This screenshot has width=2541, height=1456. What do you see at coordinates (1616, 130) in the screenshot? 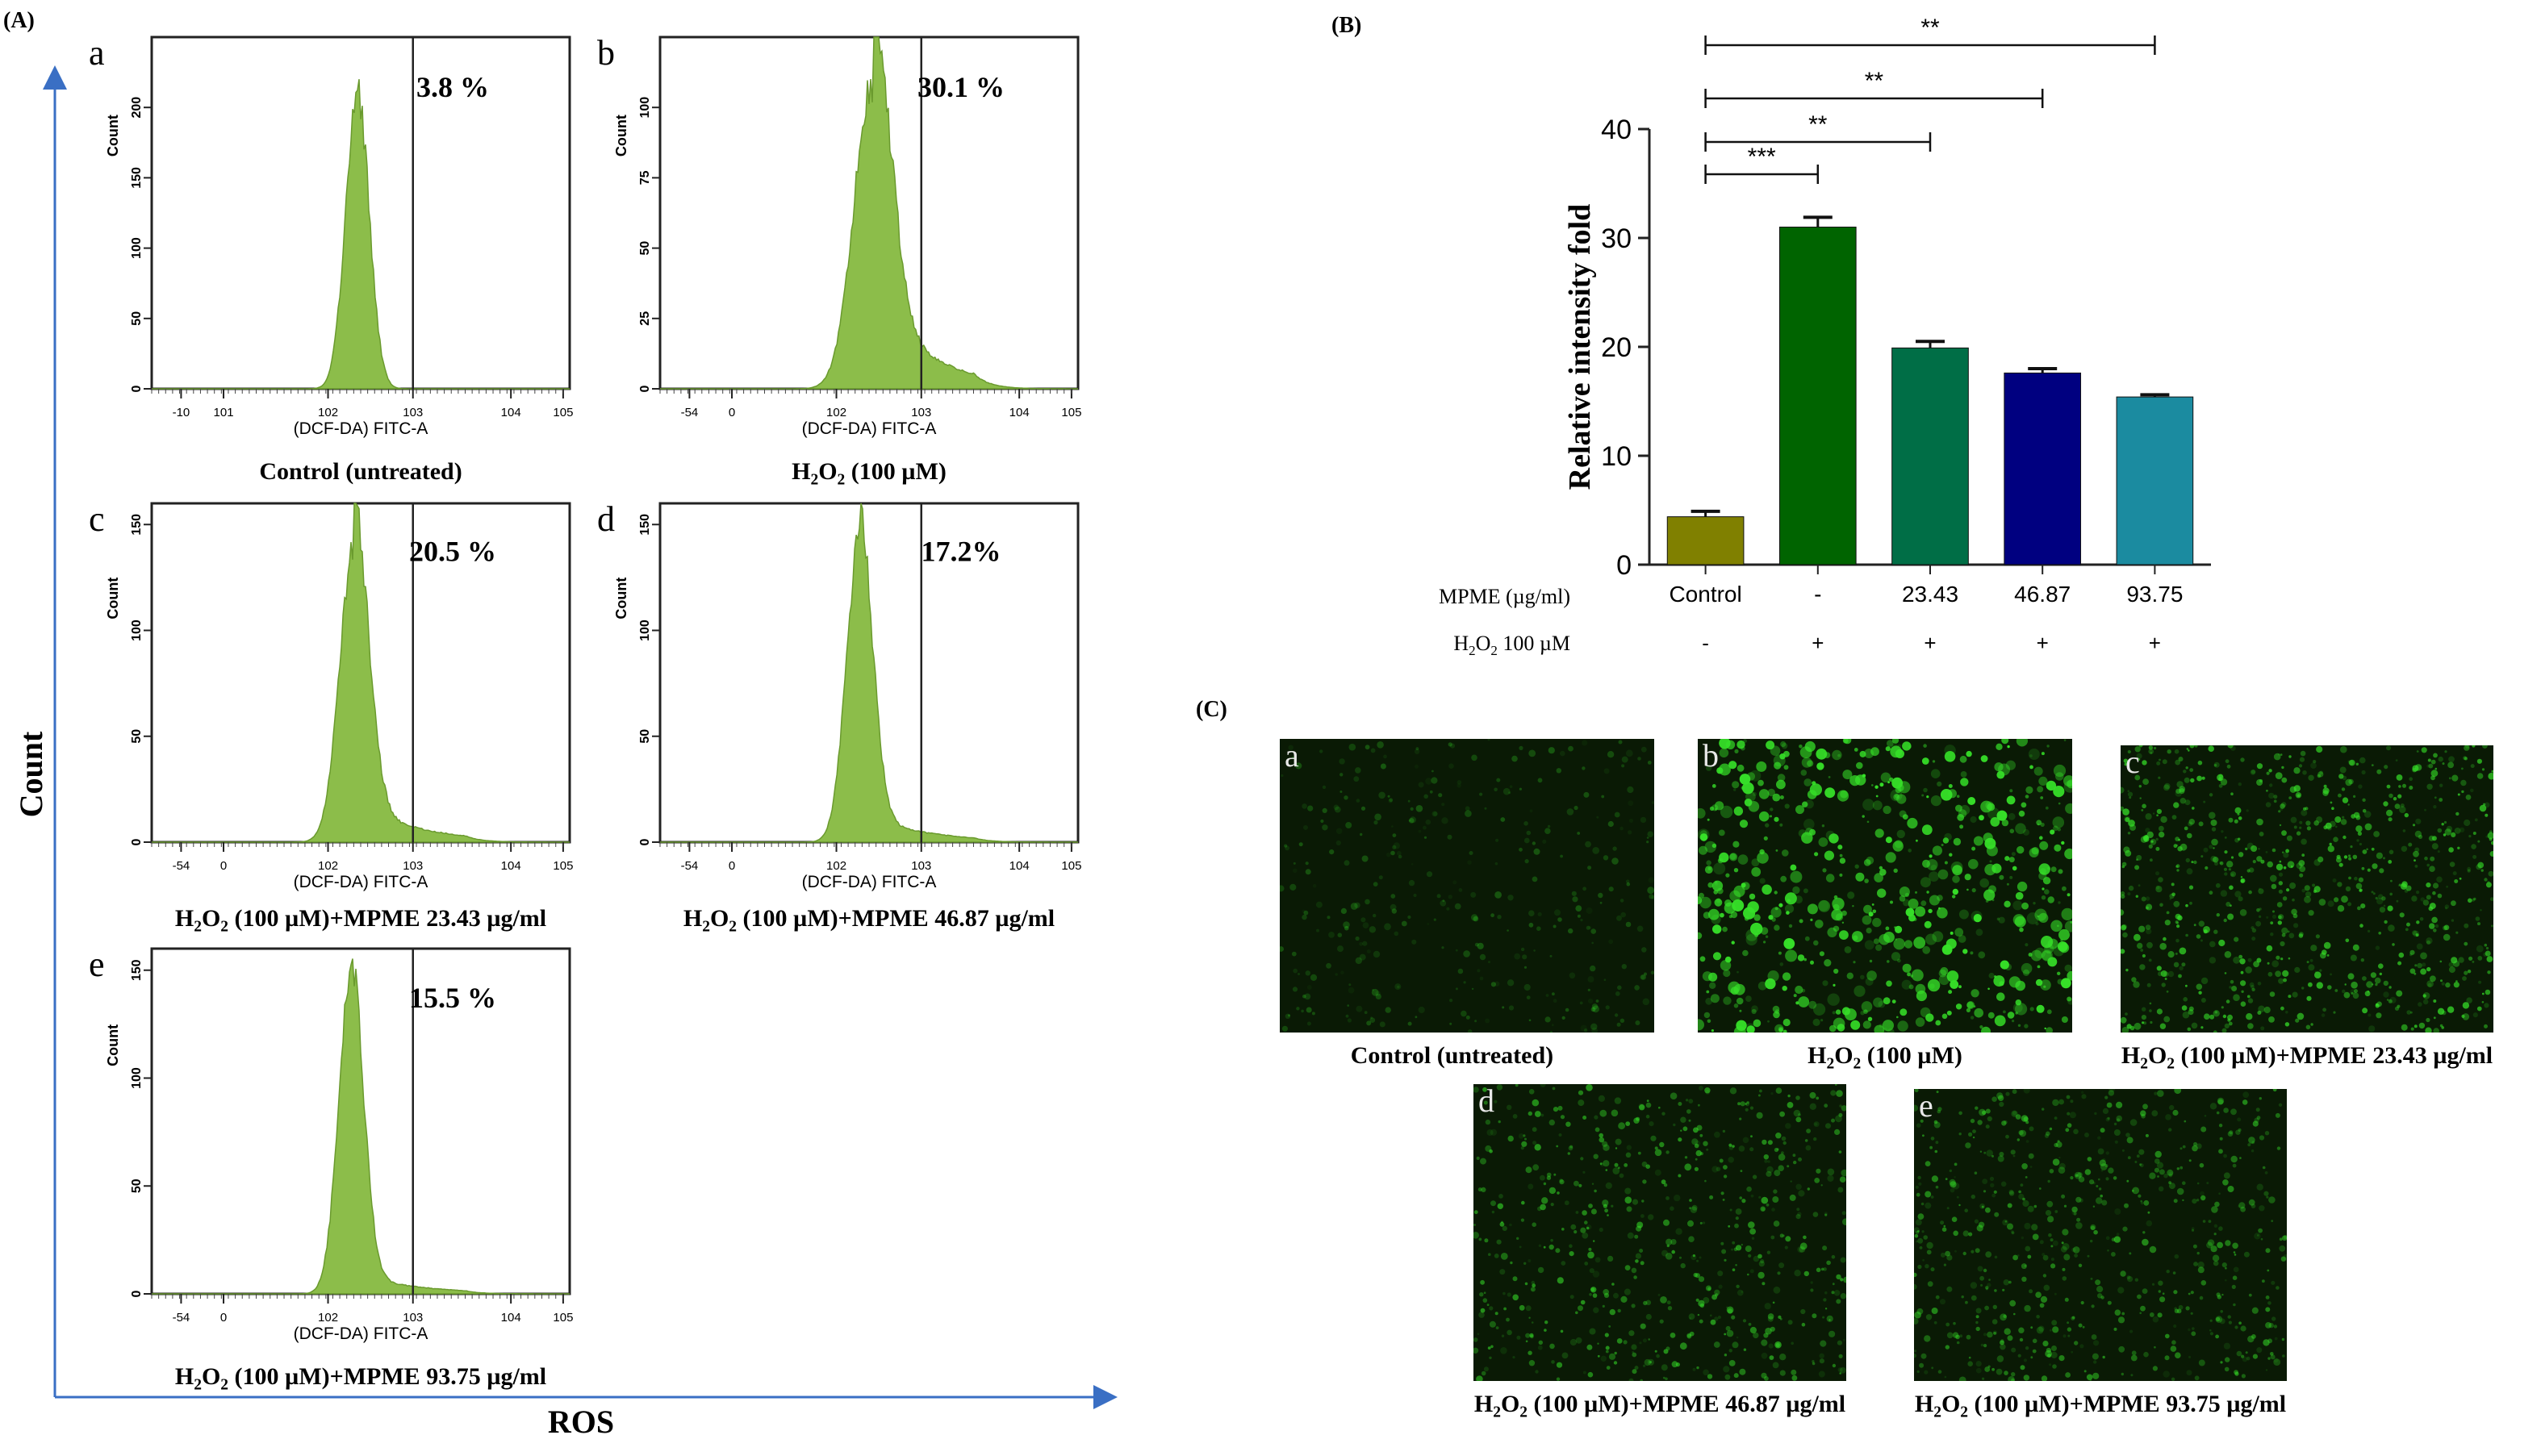
I see `bar-y-tick-label: 40` at bounding box center [1616, 130].